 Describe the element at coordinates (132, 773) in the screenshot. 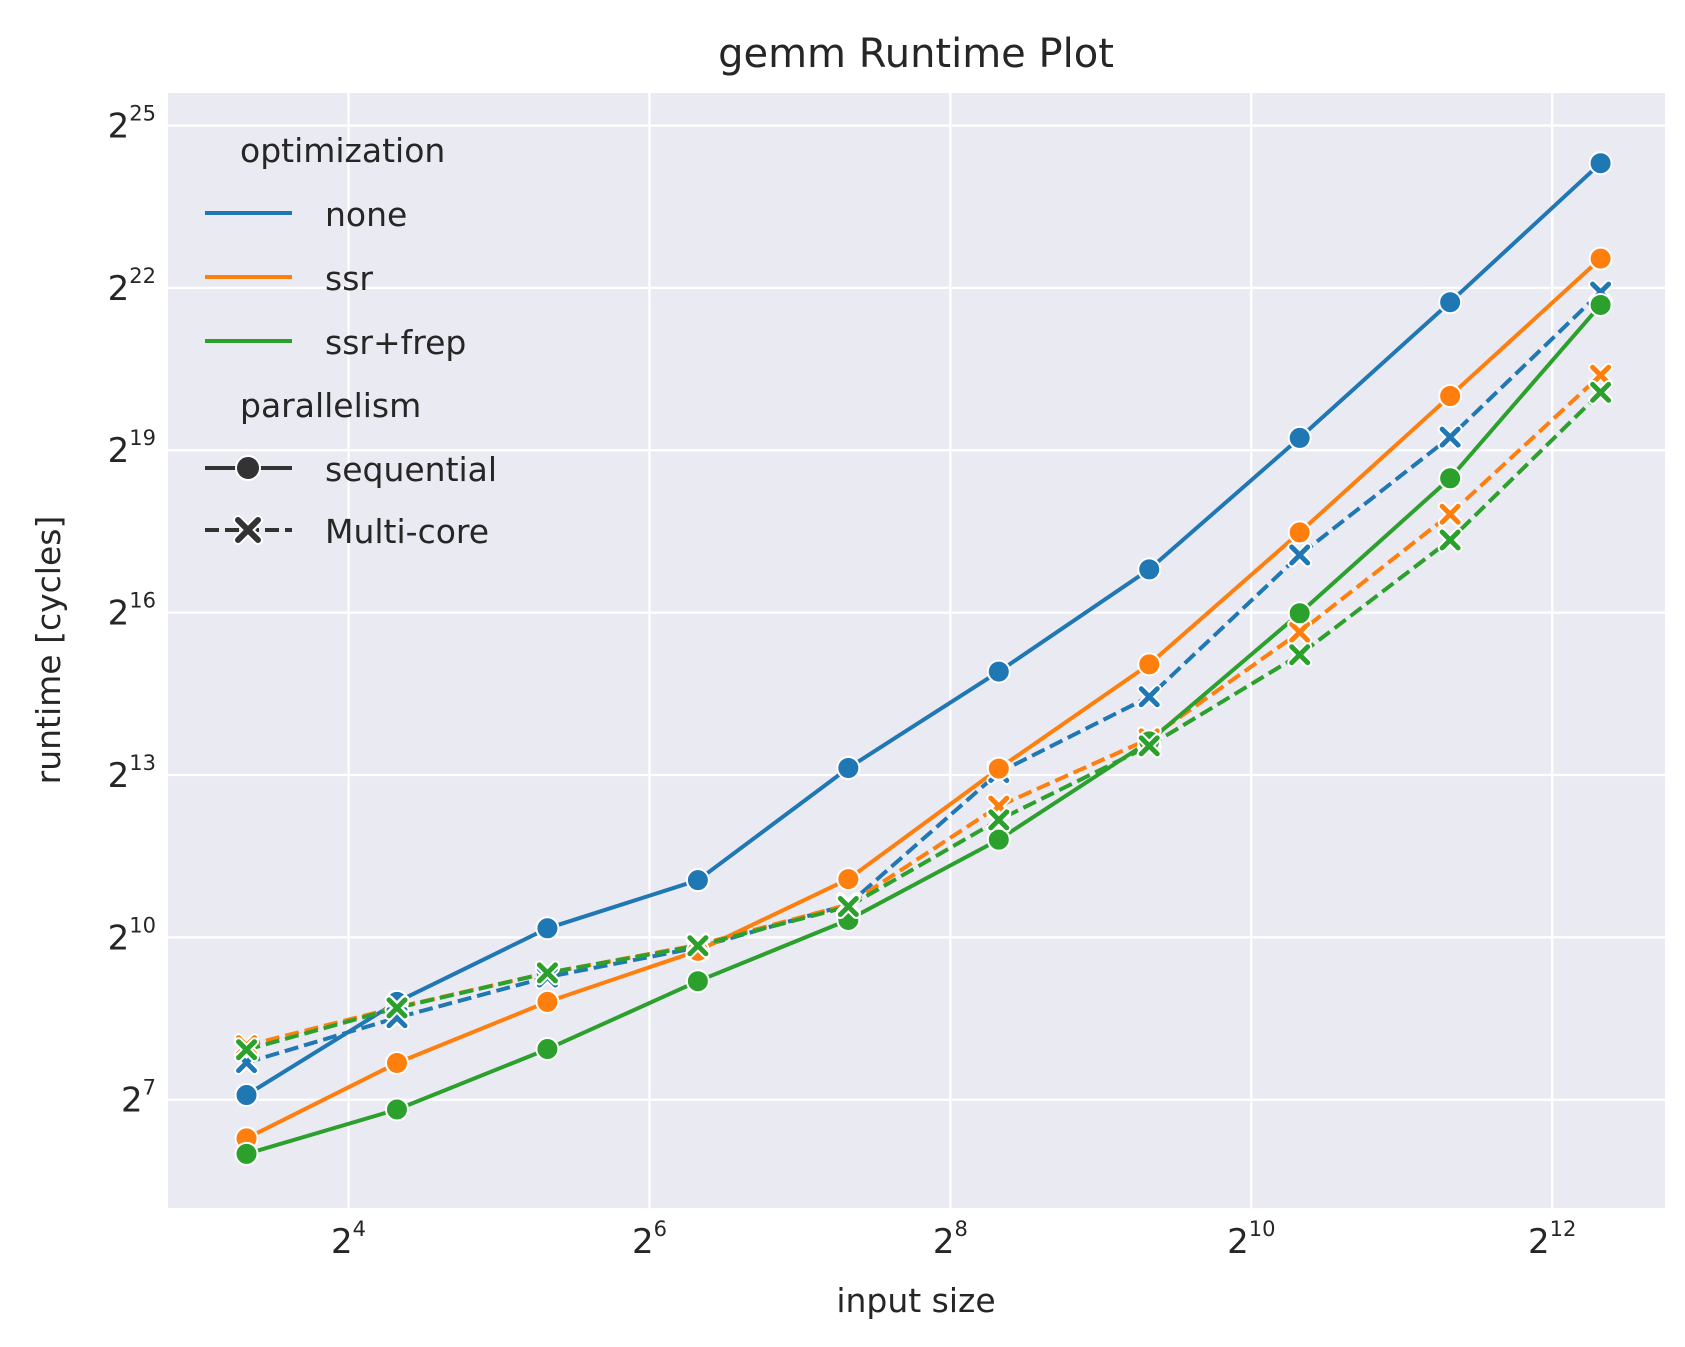

I see `y-tick-label: 213` at that location.